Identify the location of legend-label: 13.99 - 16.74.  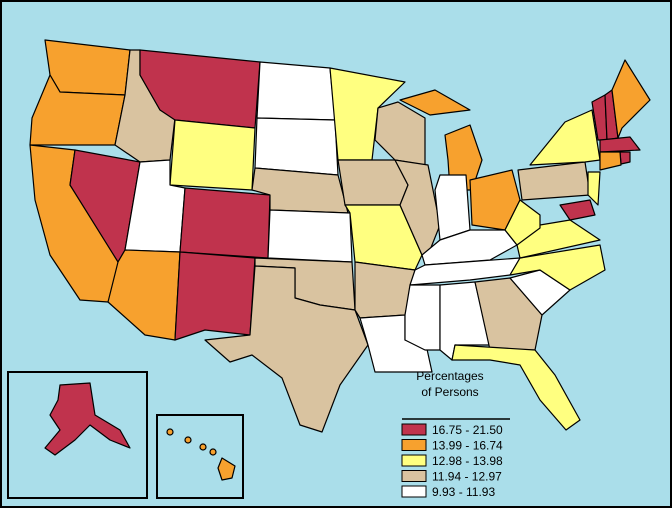
(467, 446).